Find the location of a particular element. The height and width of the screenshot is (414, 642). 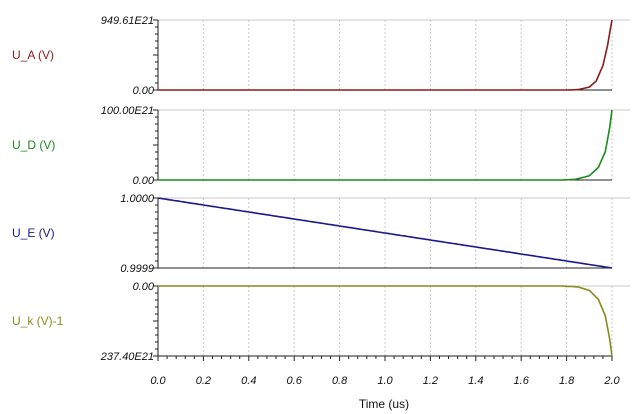

x-tick-label: 0.6 is located at coordinates (295, 381).